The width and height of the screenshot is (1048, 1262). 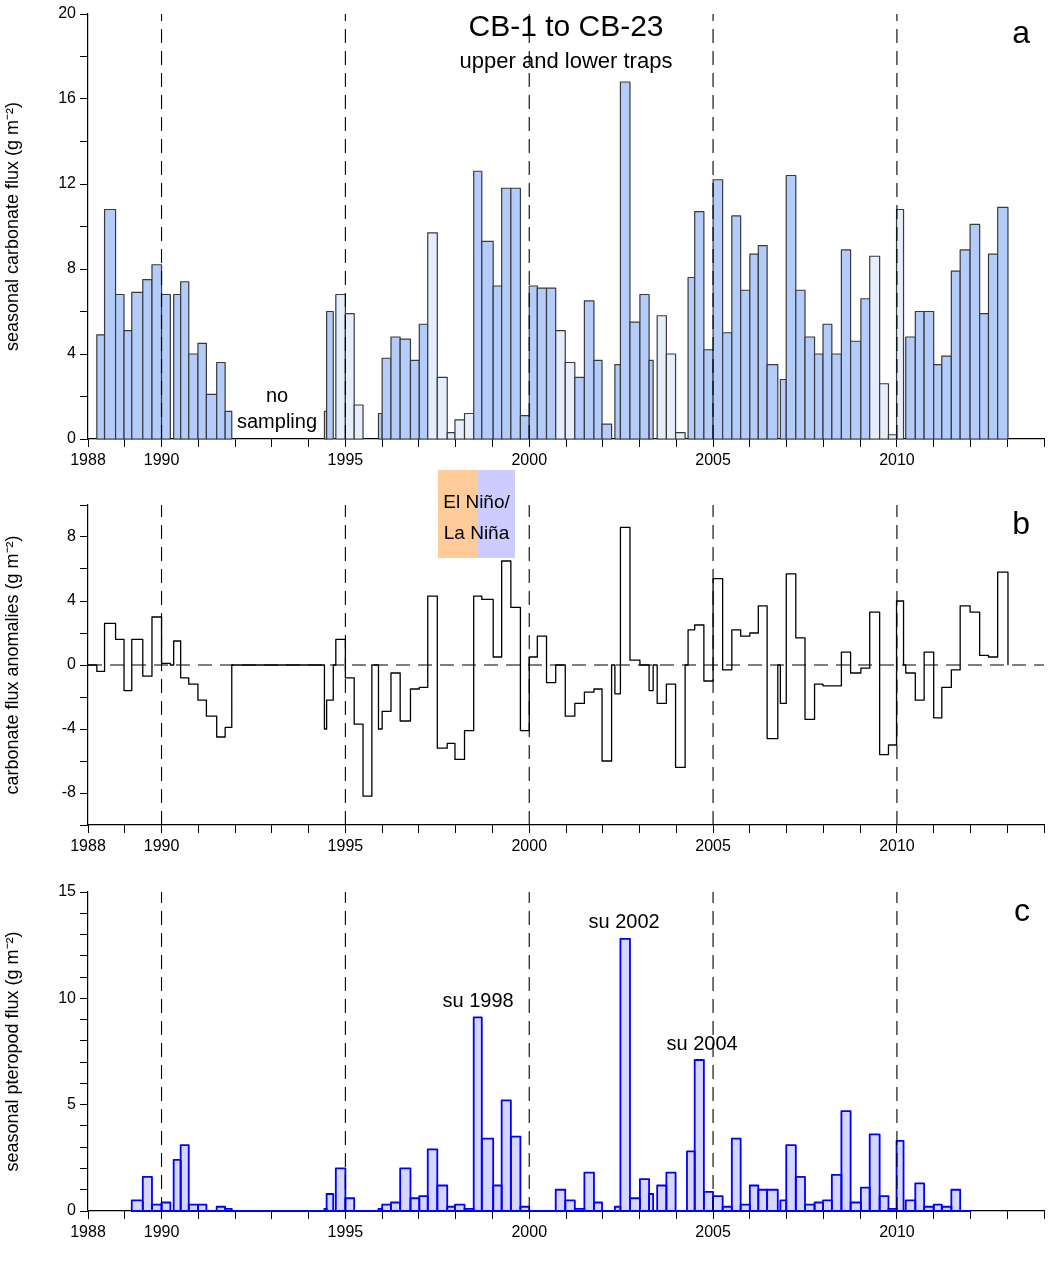 I want to click on annotation: a, so click(x=1021, y=31).